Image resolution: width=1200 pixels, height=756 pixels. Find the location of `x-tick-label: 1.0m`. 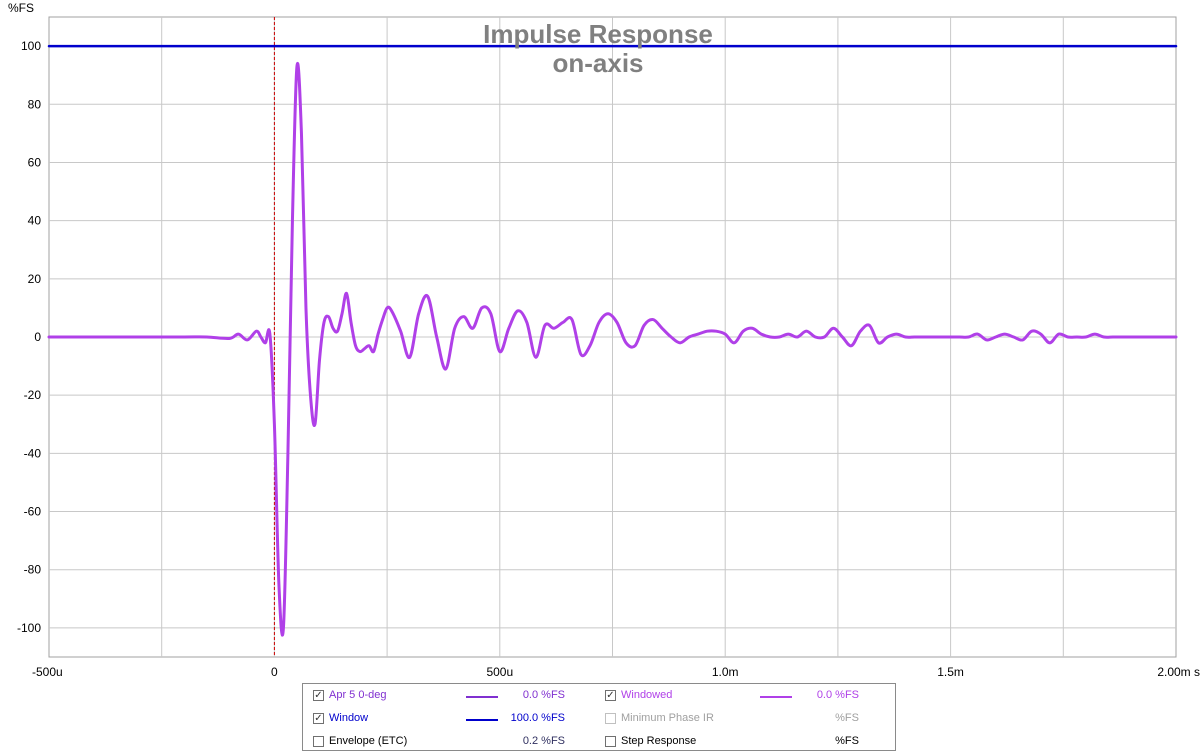

x-tick-label: 1.0m is located at coordinates (725, 672).